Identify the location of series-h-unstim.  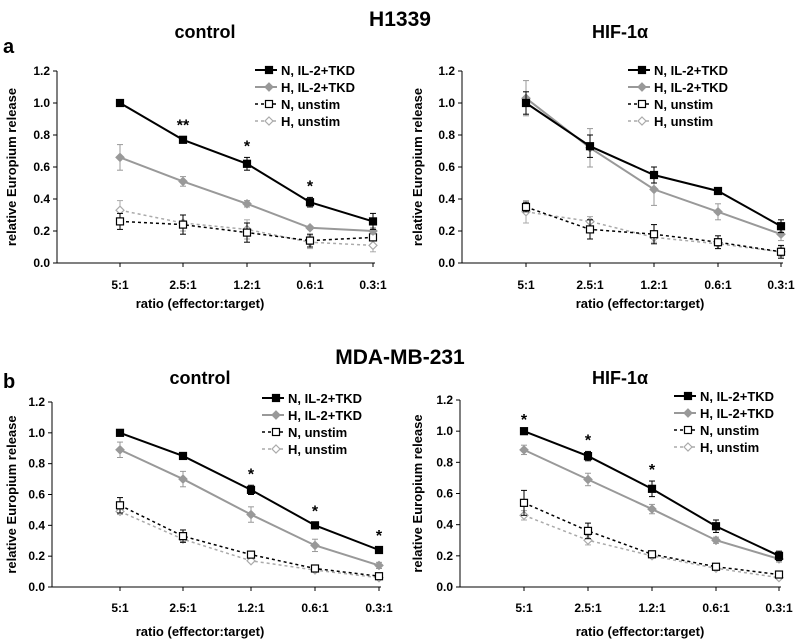
(249, 544).